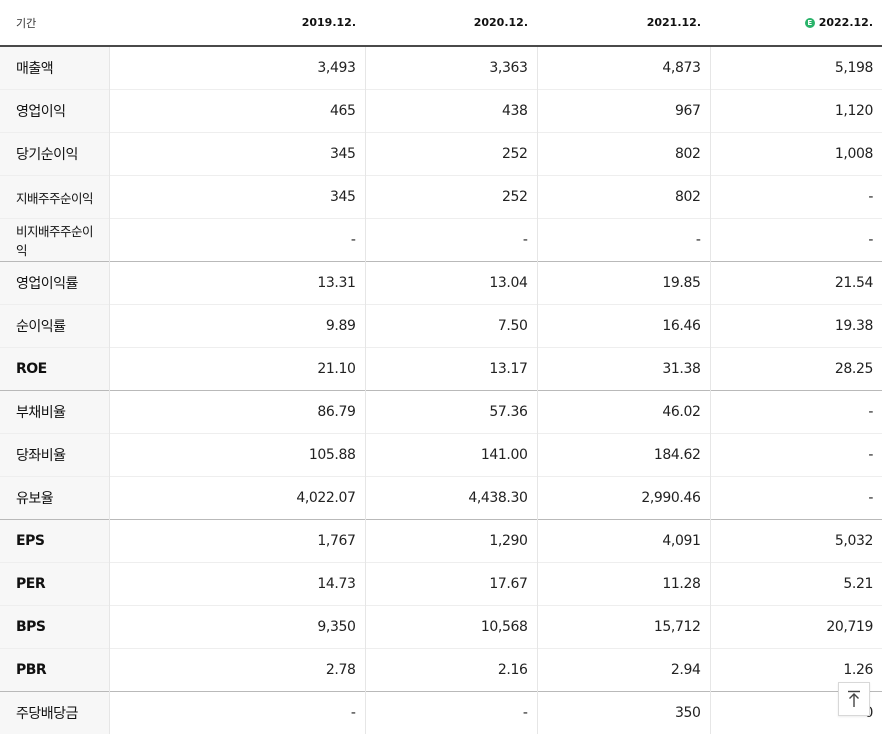 The width and height of the screenshot is (882, 734). Describe the element at coordinates (796, 68) in the screenshot. I see `table-cell: 5,198` at that location.